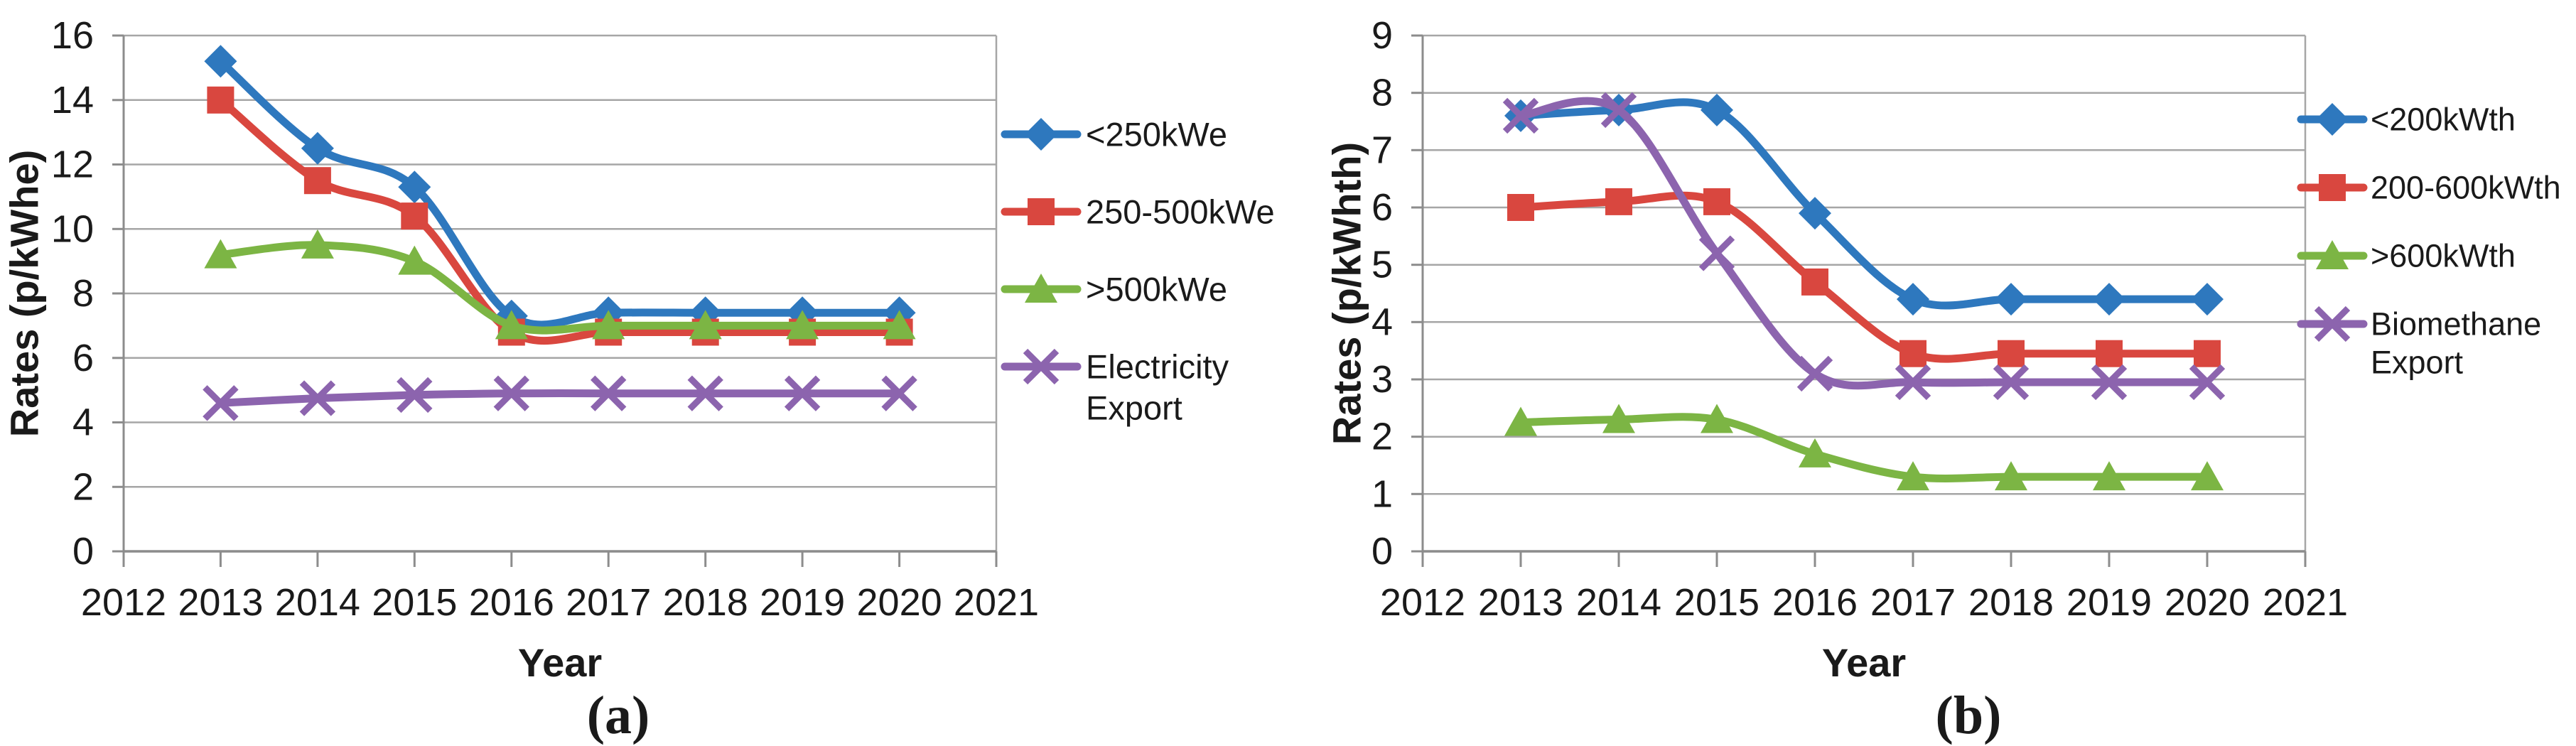 The height and width of the screenshot is (746, 2576). I want to click on legend-label: 200-600kWth, so click(2466, 188).